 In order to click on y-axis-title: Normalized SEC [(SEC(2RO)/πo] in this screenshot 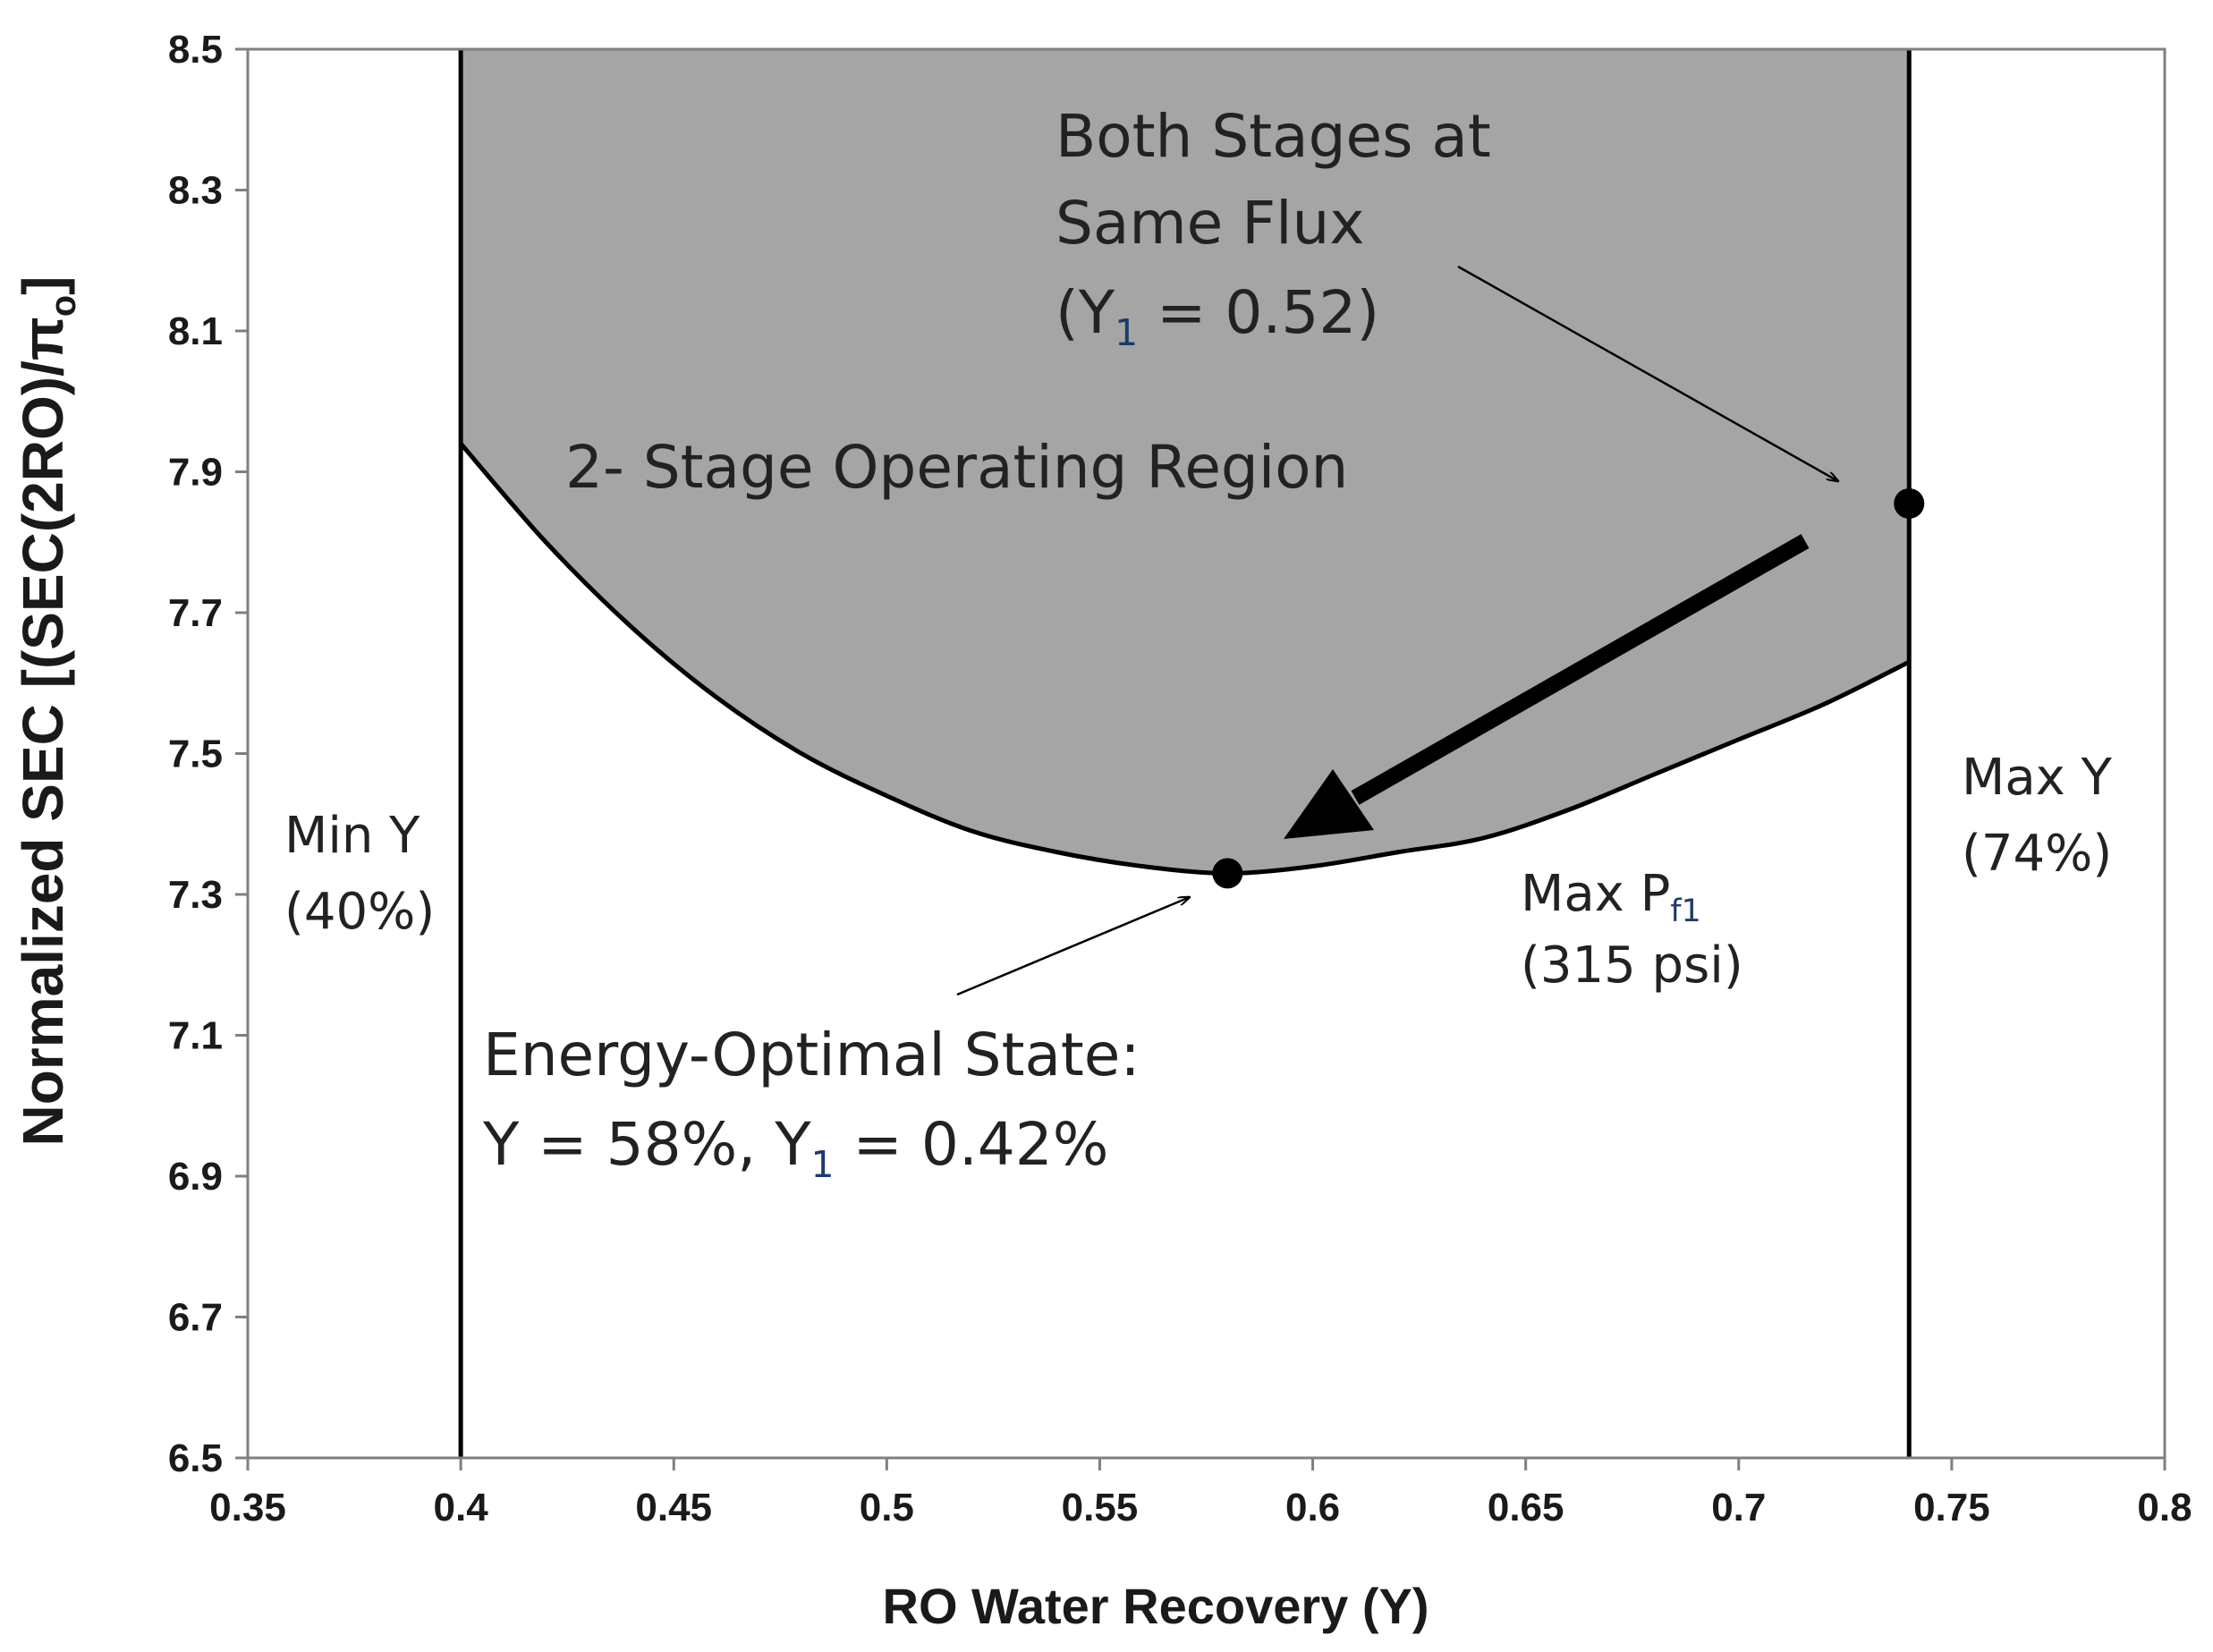, I will do `click(47, 712)`.